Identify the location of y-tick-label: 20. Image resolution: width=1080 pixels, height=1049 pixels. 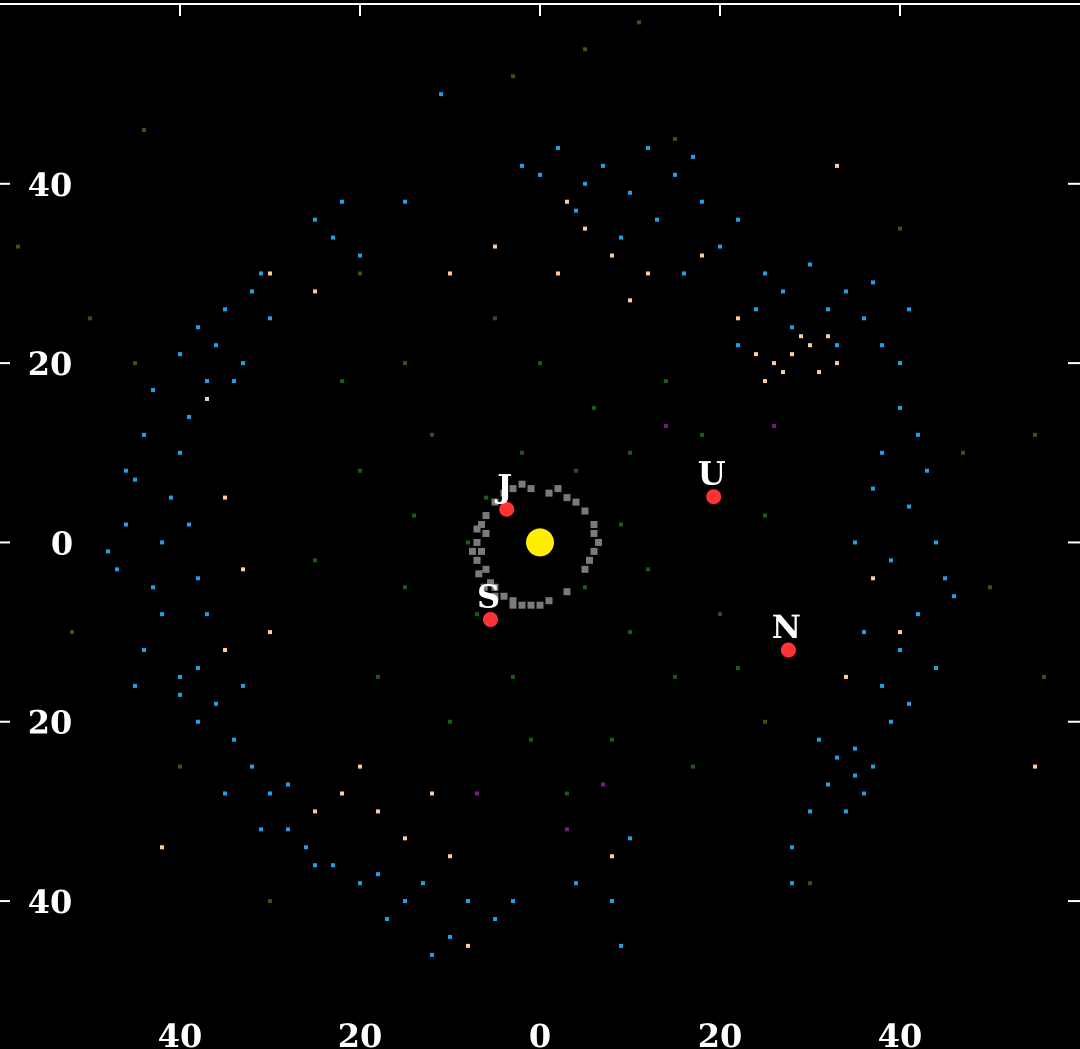
(50, 364).